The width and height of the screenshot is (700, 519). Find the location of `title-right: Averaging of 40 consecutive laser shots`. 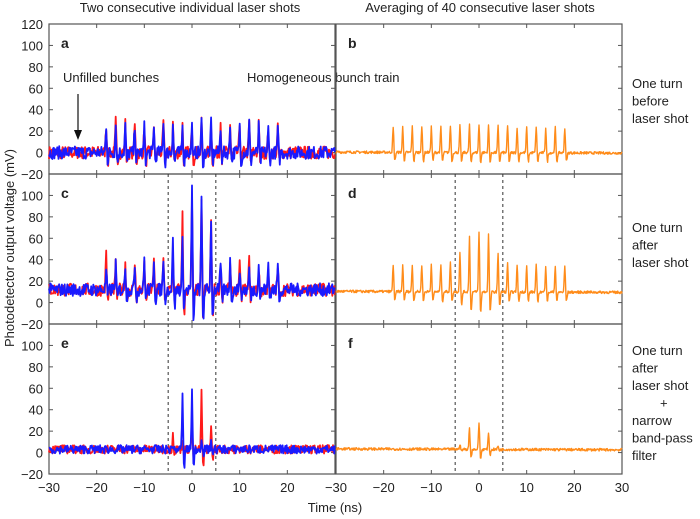

title-right: Averaging of 40 consecutive laser shots is located at coordinates (480, 7).